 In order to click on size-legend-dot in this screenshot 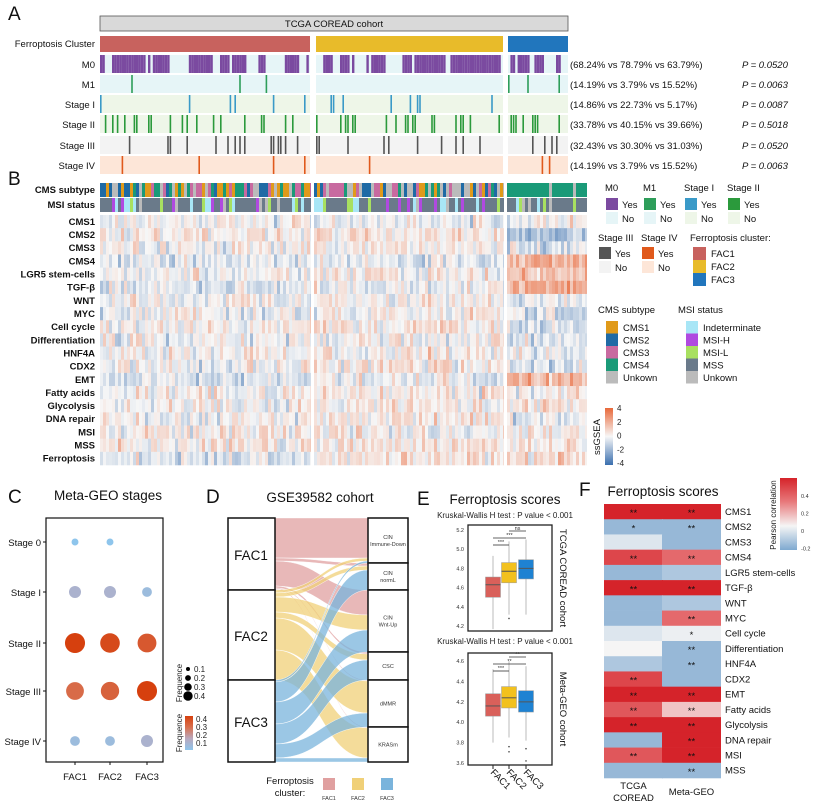, I will do `click(188, 687)`.